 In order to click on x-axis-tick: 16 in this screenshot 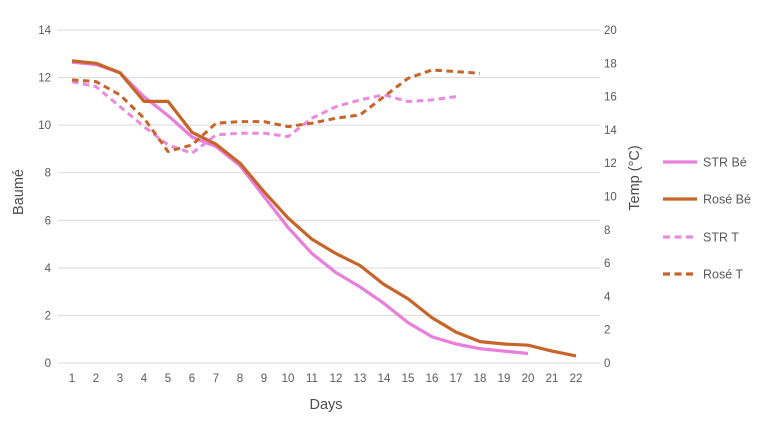, I will do `click(432, 379)`.